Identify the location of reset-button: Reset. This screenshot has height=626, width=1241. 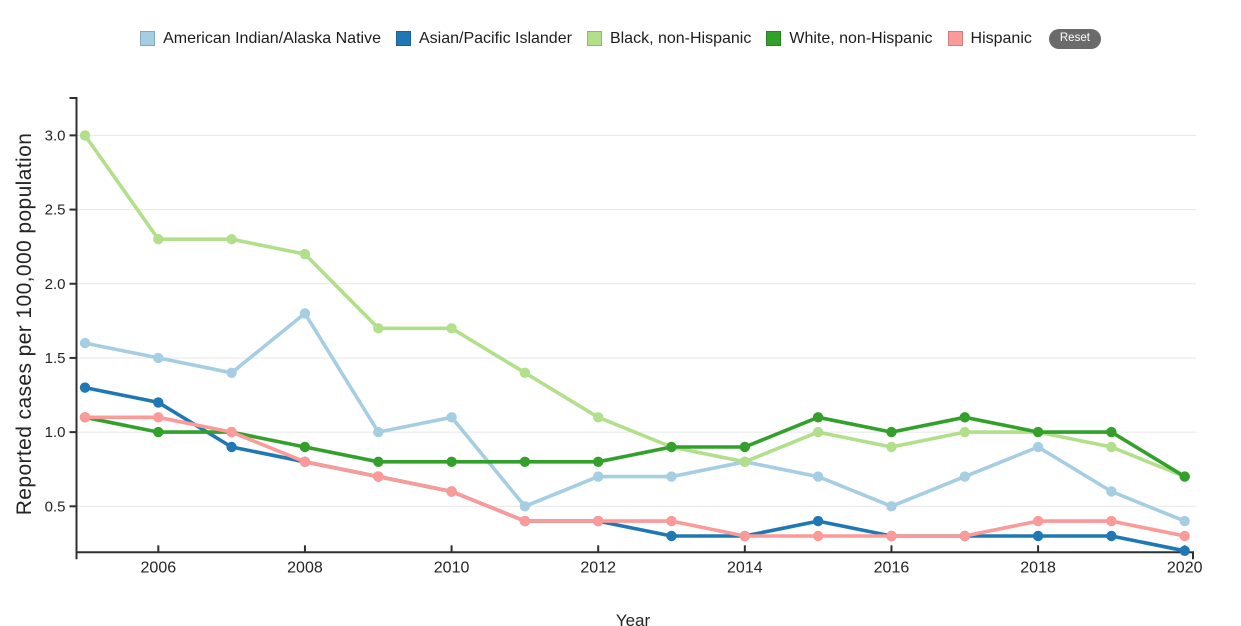
(1074, 39).